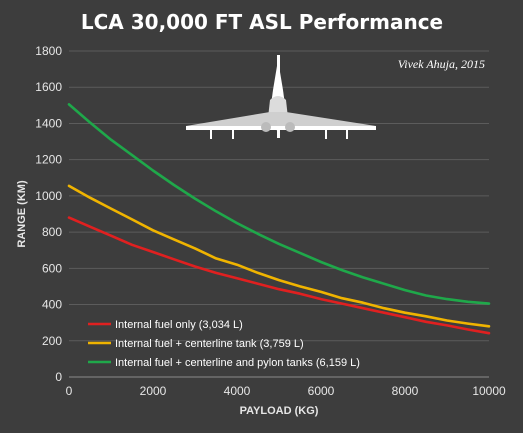  What do you see at coordinates (48, 87) in the screenshot?
I see `y-tick-label: 1600` at bounding box center [48, 87].